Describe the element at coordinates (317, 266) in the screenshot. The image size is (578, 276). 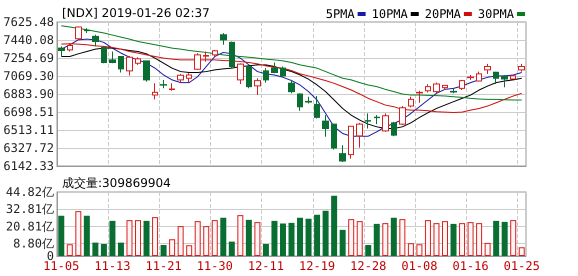
I see `x-tick-label: 12-19` at that location.